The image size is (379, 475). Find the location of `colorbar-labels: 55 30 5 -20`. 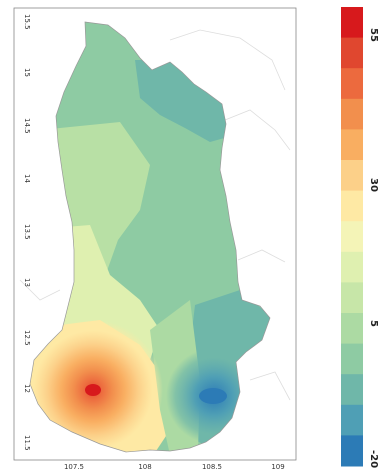

colorbar-labels: 55 30 5 -20 is located at coordinates (373, 248).